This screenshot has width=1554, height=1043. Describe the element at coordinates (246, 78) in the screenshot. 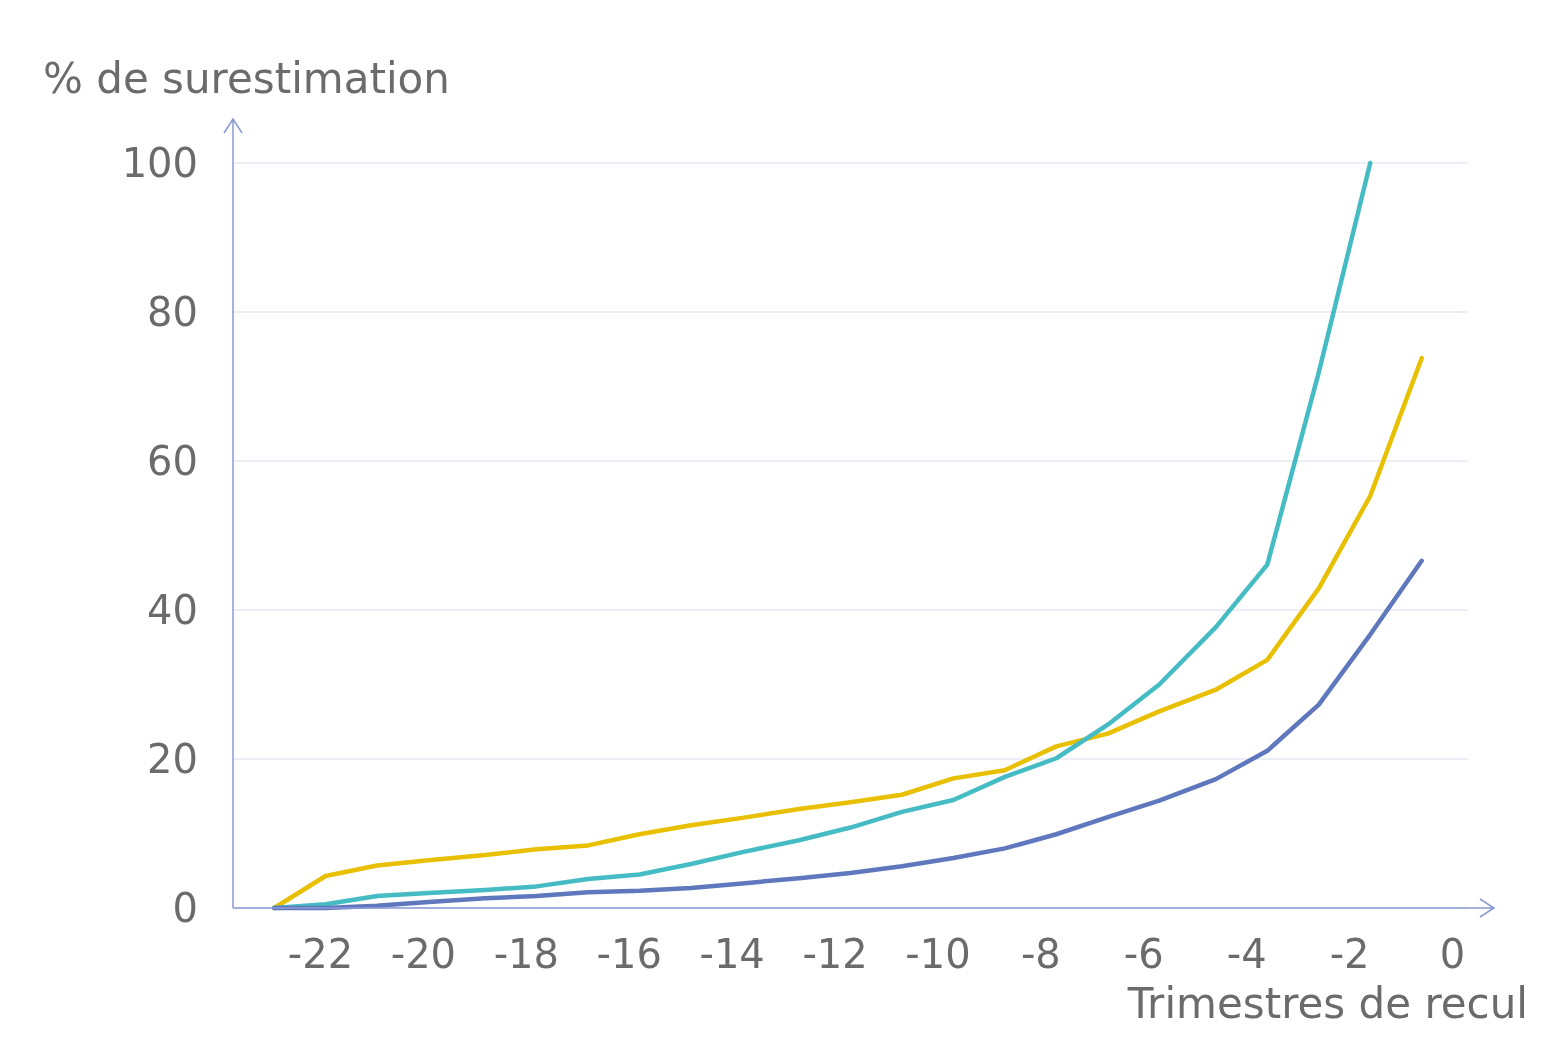

I see `y-axis-title: % de surestimation` at that location.